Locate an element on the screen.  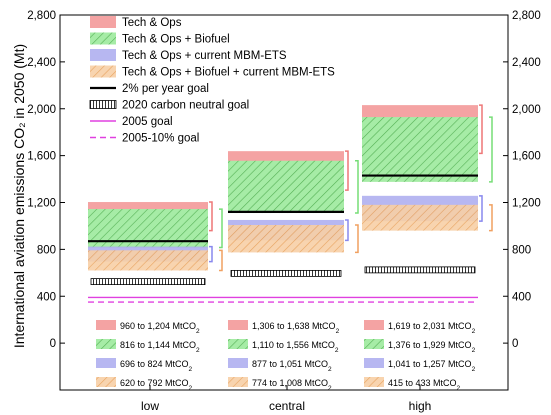
info-label-mbm-high: 1,041 to 1,257 MtCO2 is located at coordinates (432, 366).